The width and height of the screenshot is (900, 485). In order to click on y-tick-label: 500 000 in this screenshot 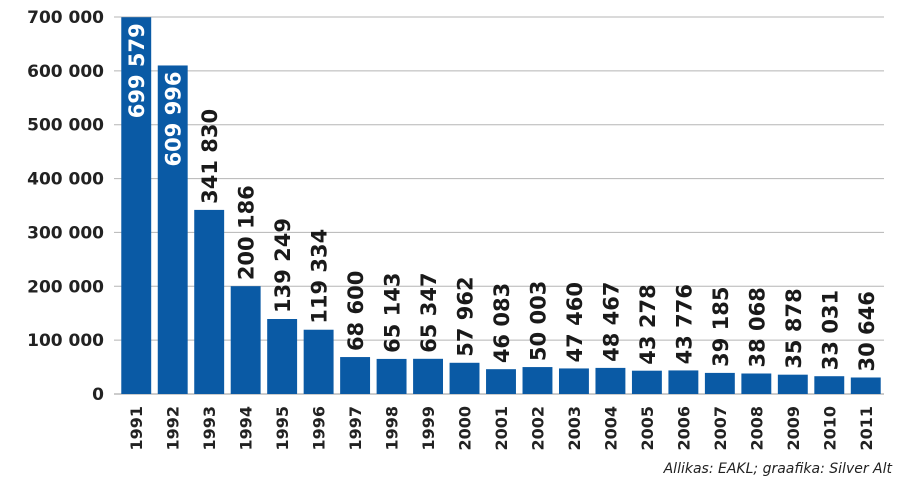, I will do `click(65, 126)`.